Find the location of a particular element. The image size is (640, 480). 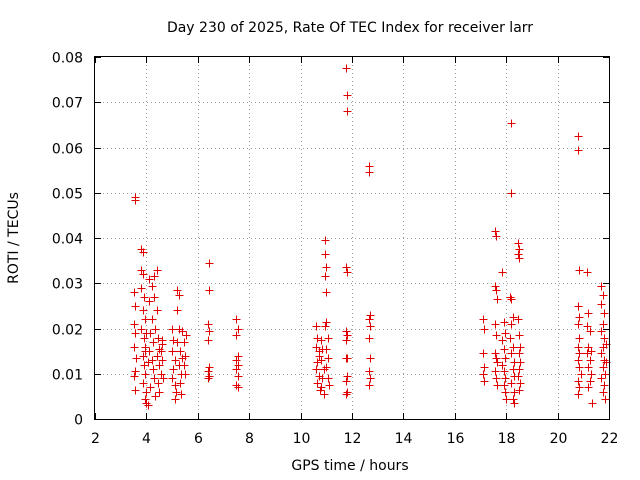

x-tick-label: 8 is located at coordinates (249, 439).